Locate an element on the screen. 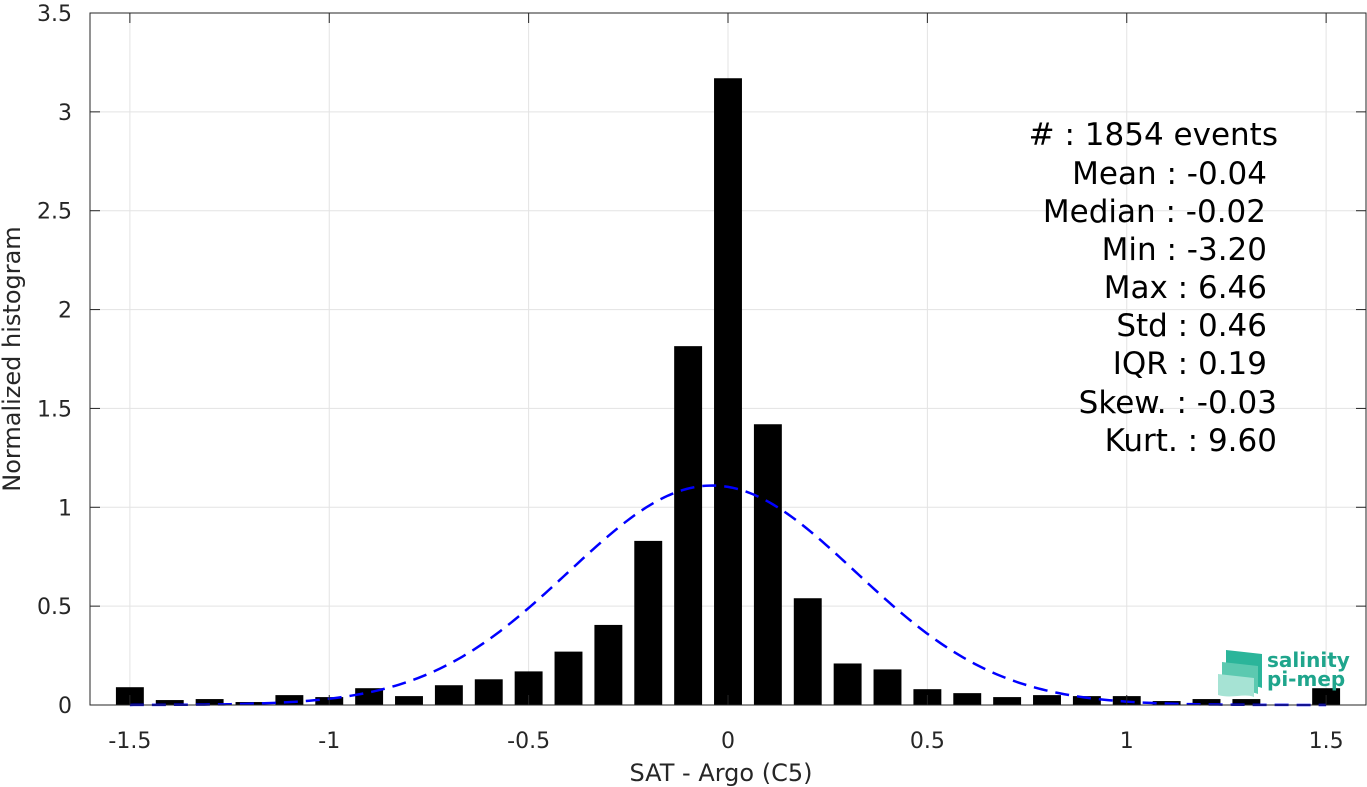  x-tick-label: -1.5 is located at coordinates (129, 741).